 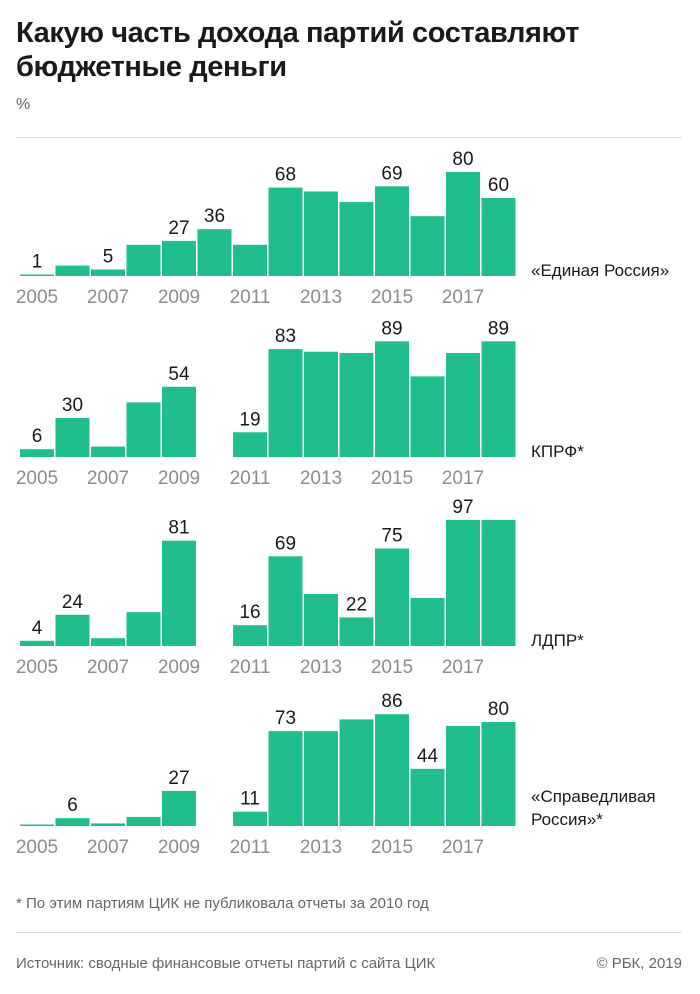 I want to click on series-name-line: «Единая Россия», so click(x=600, y=270).